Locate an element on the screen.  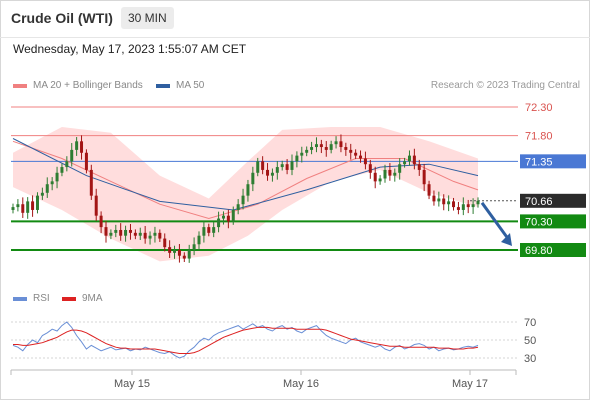
instrument-title: Crude Oil (WTI) is located at coordinates (62, 18).